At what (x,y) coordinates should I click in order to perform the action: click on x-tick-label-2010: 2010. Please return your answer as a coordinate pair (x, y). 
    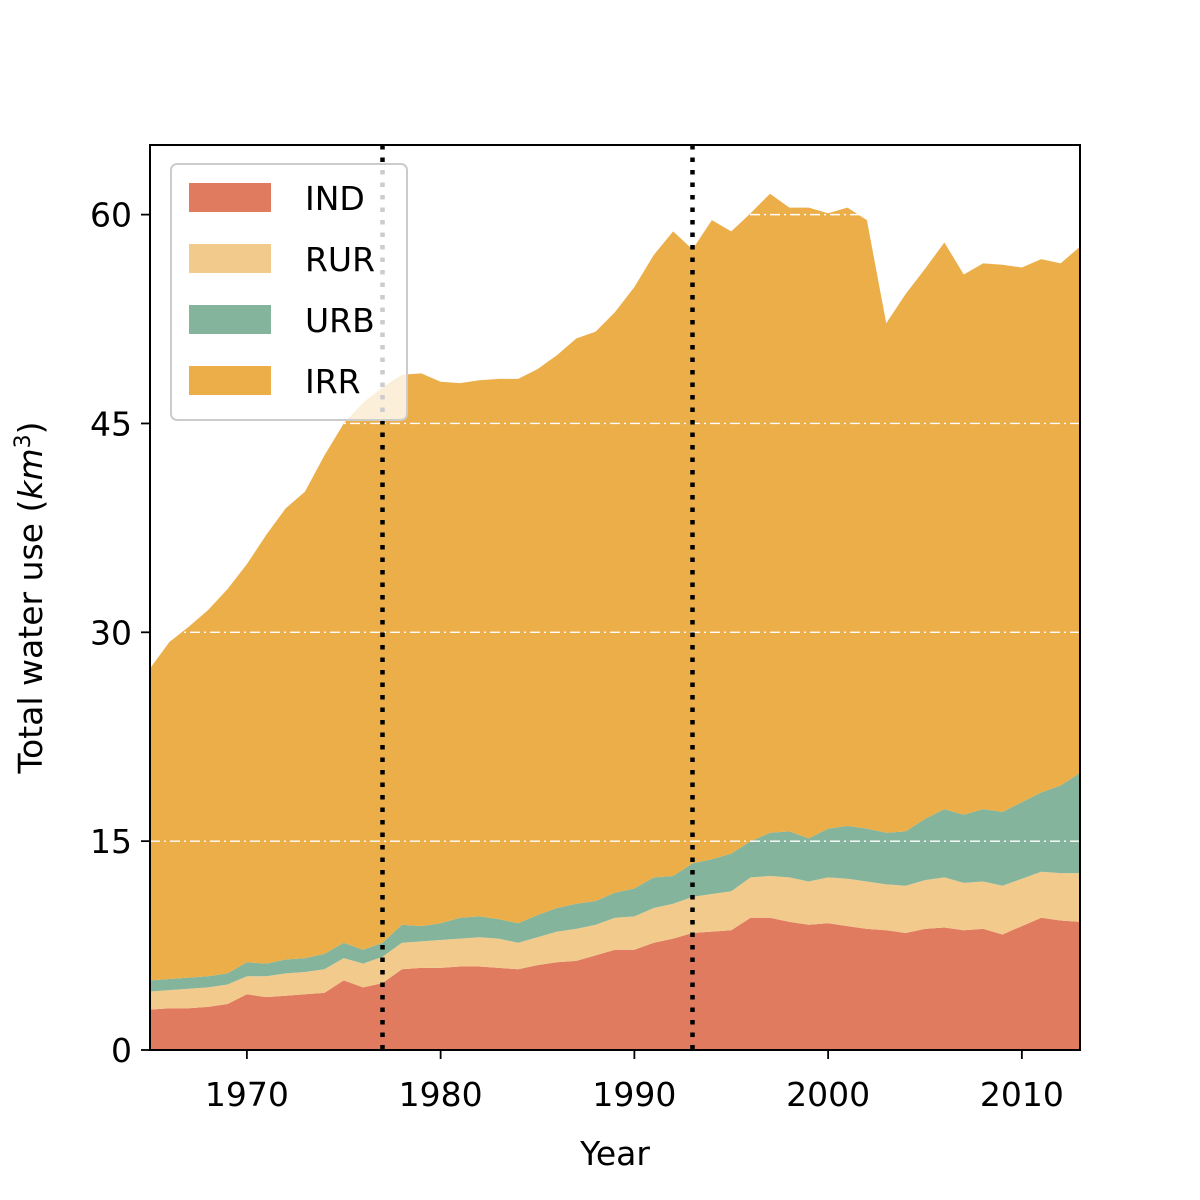
    Looking at the image, I should click on (1022, 1094).